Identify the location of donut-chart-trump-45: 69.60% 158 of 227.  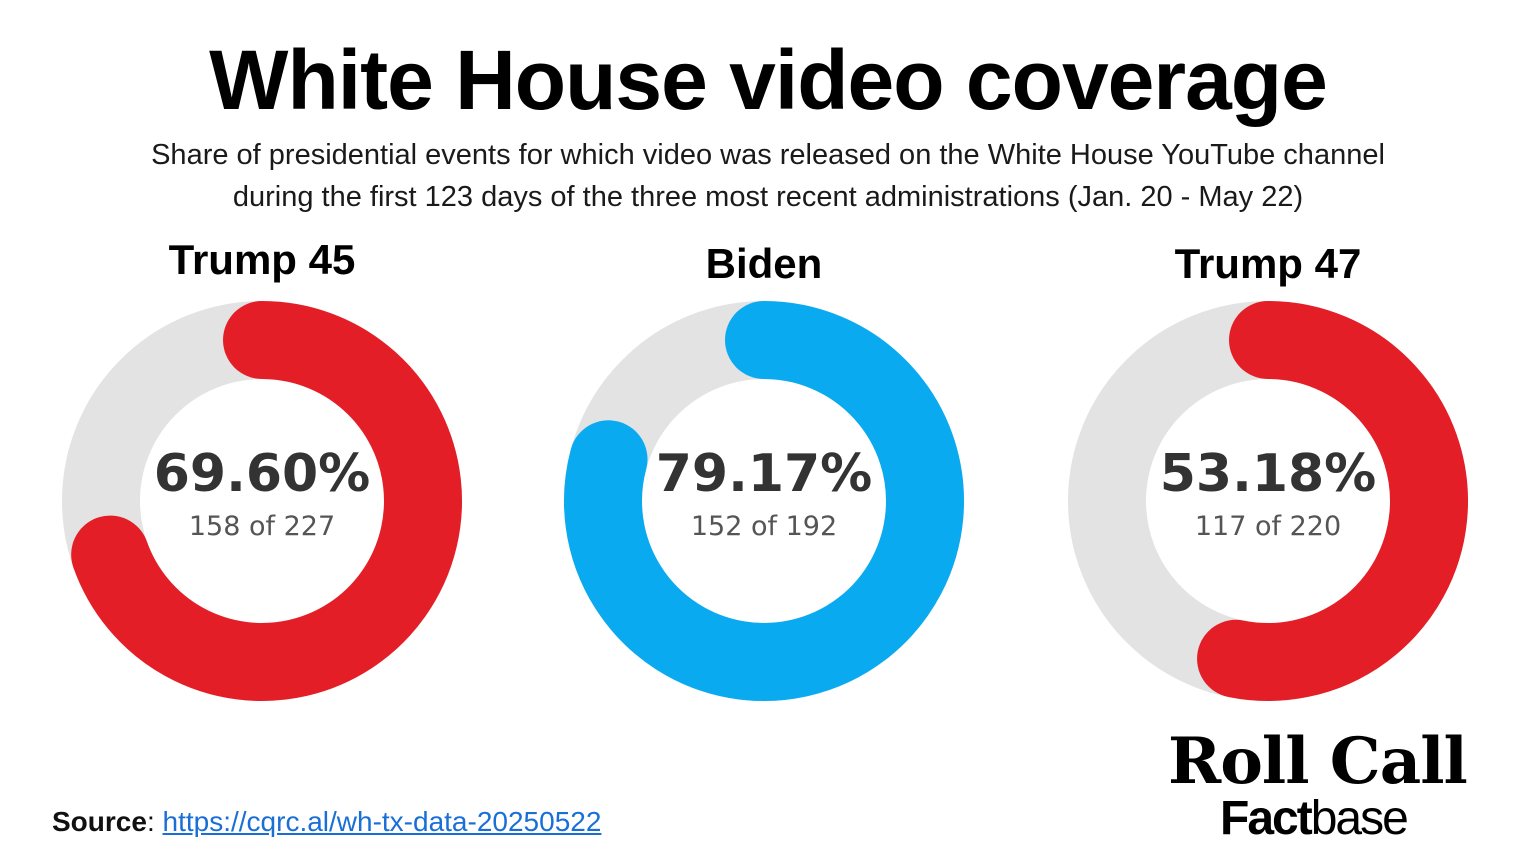
(262, 501).